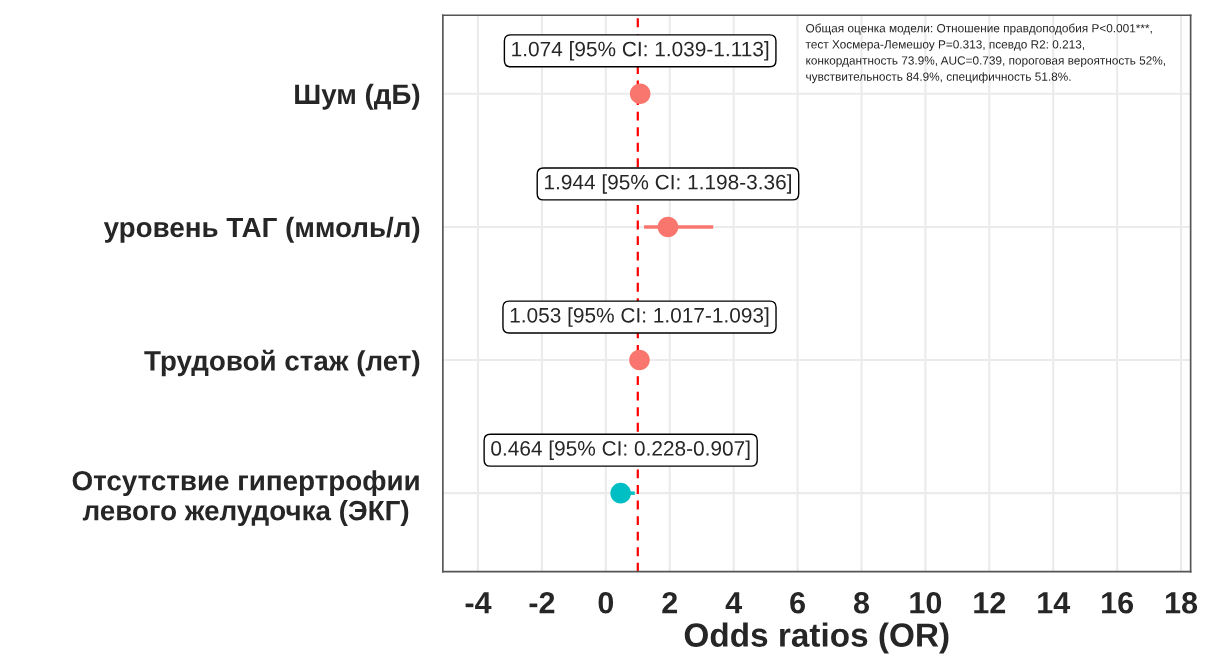 This screenshot has width=1210, height=664. What do you see at coordinates (542, 602) in the screenshot?
I see `x-tick-label: -2` at bounding box center [542, 602].